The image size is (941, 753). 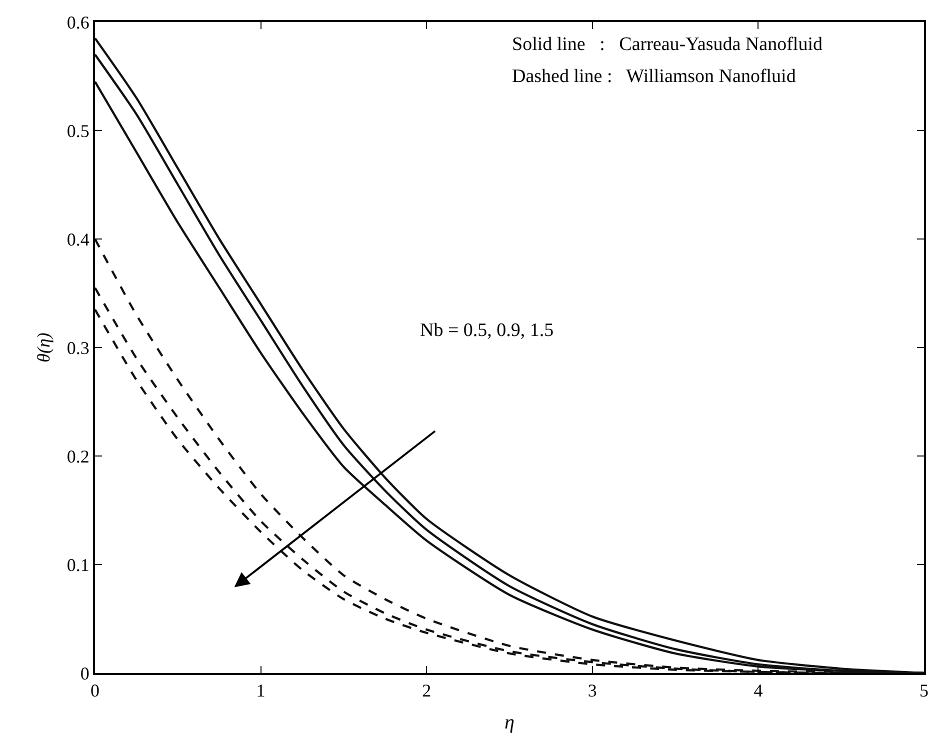 What do you see at coordinates (44, 347) in the screenshot?
I see `y-axis-title: θ(η)` at bounding box center [44, 347].